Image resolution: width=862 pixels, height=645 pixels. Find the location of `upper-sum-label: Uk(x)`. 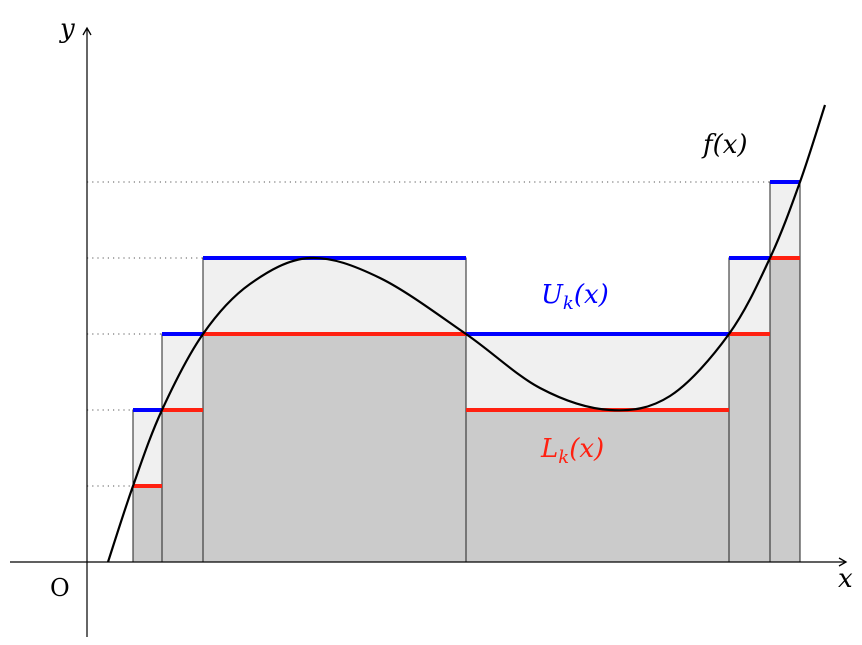

upper-sum-label: Uk(x) is located at coordinates (575, 297).